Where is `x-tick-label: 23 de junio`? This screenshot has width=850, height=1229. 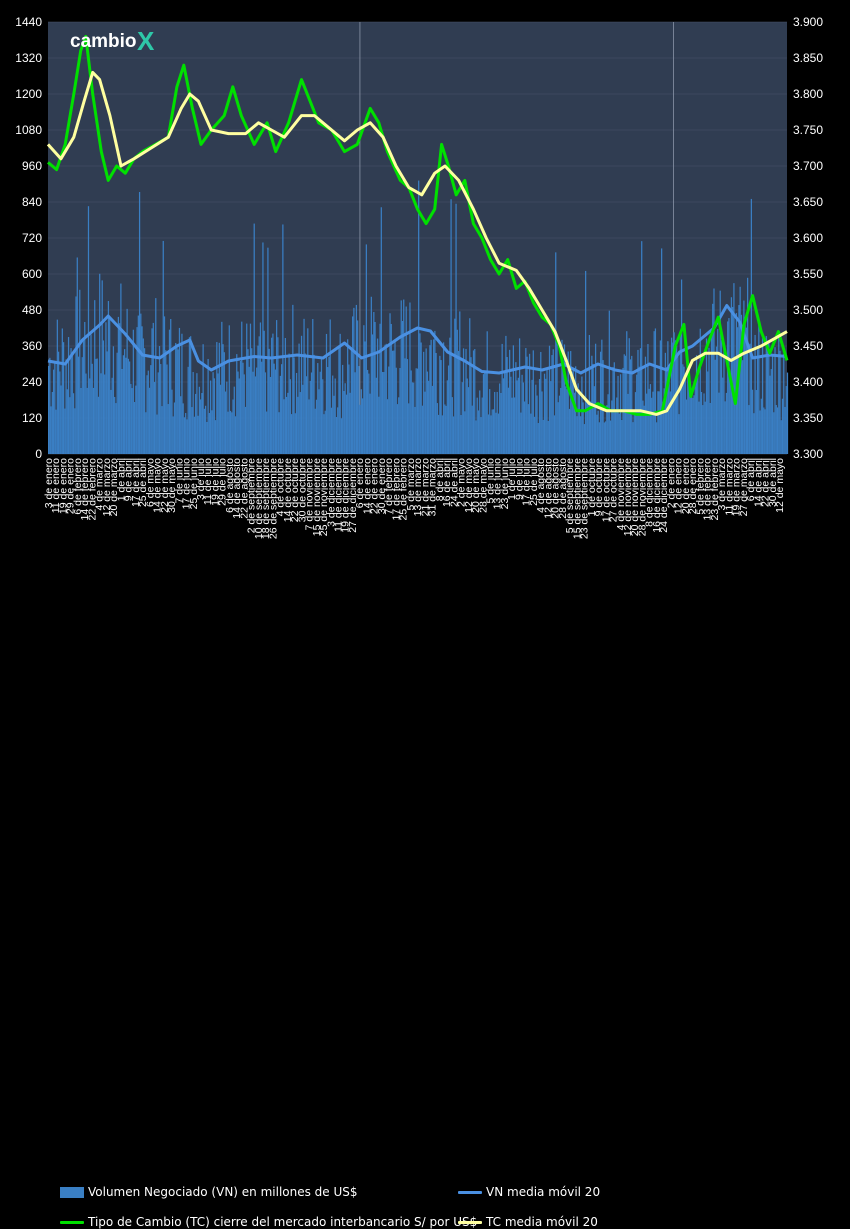
x-tick-label: 23 de junio is located at coordinates (505, 484).